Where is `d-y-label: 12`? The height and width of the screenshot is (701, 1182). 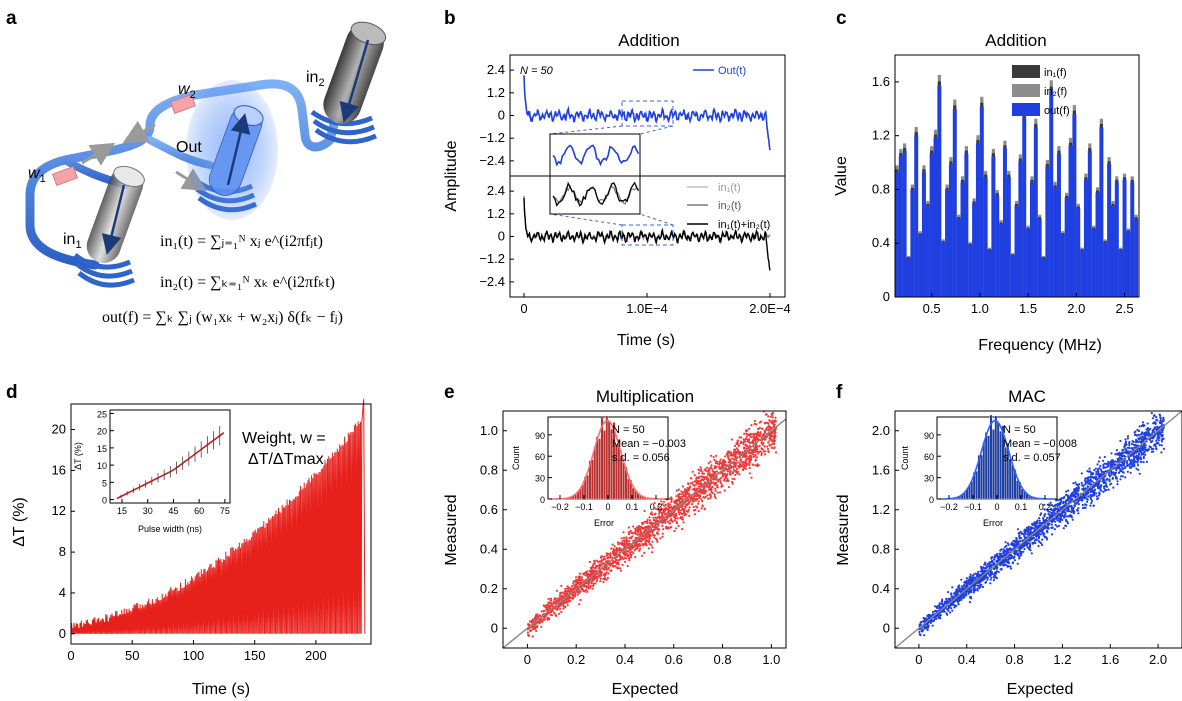 d-y-label: 12 is located at coordinates (59, 510).